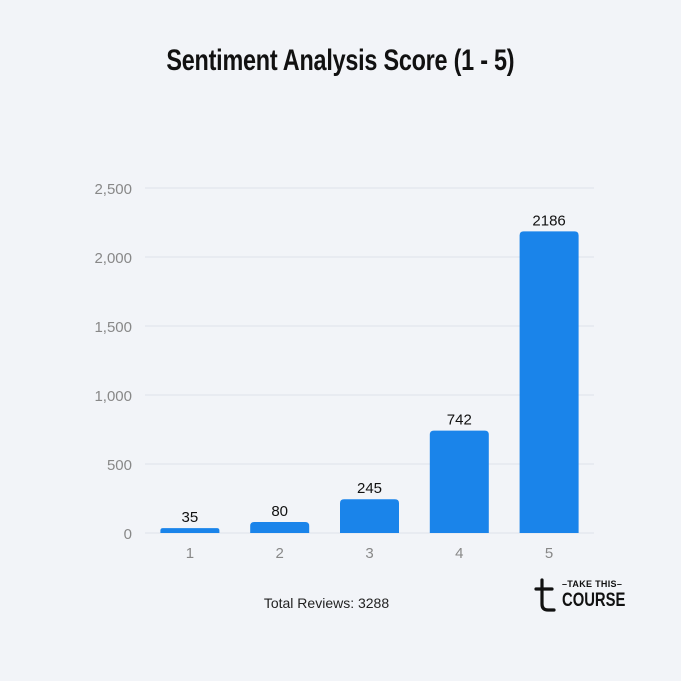 The height and width of the screenshot is (681, 681). What do you see at coordinates (592, 584) in the screenshot?
I see `logo-text-top: –TAKE THIS–` at bounding box center [592, 584].